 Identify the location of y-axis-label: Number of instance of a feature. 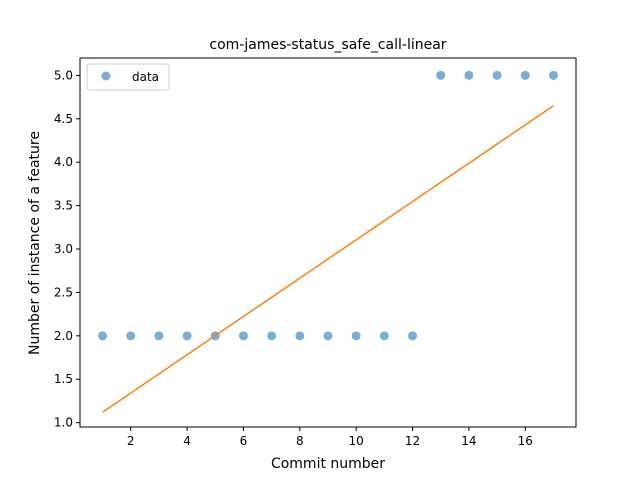
(35, 243).